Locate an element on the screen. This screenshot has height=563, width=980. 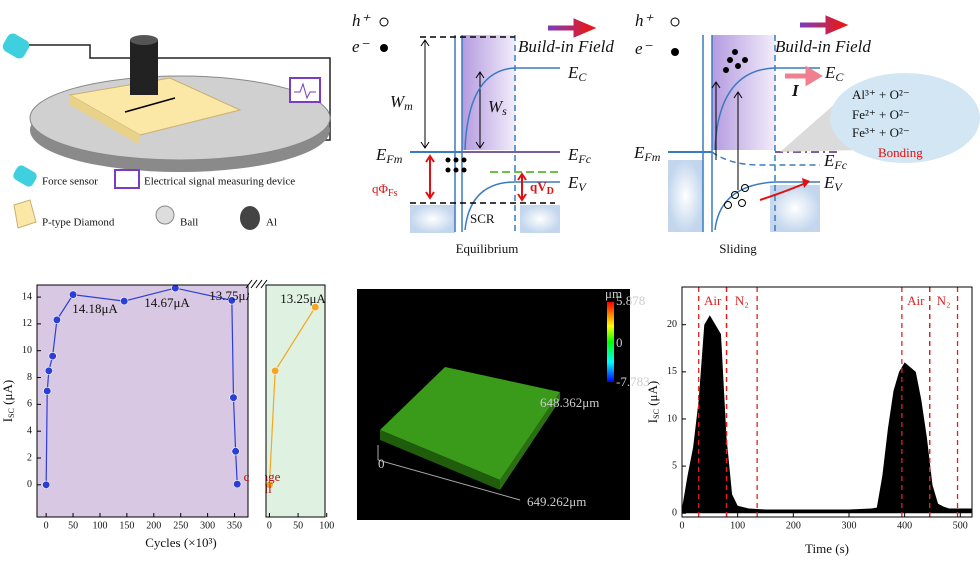
x-tick-label: 250 is located at coordinates (180, 525).